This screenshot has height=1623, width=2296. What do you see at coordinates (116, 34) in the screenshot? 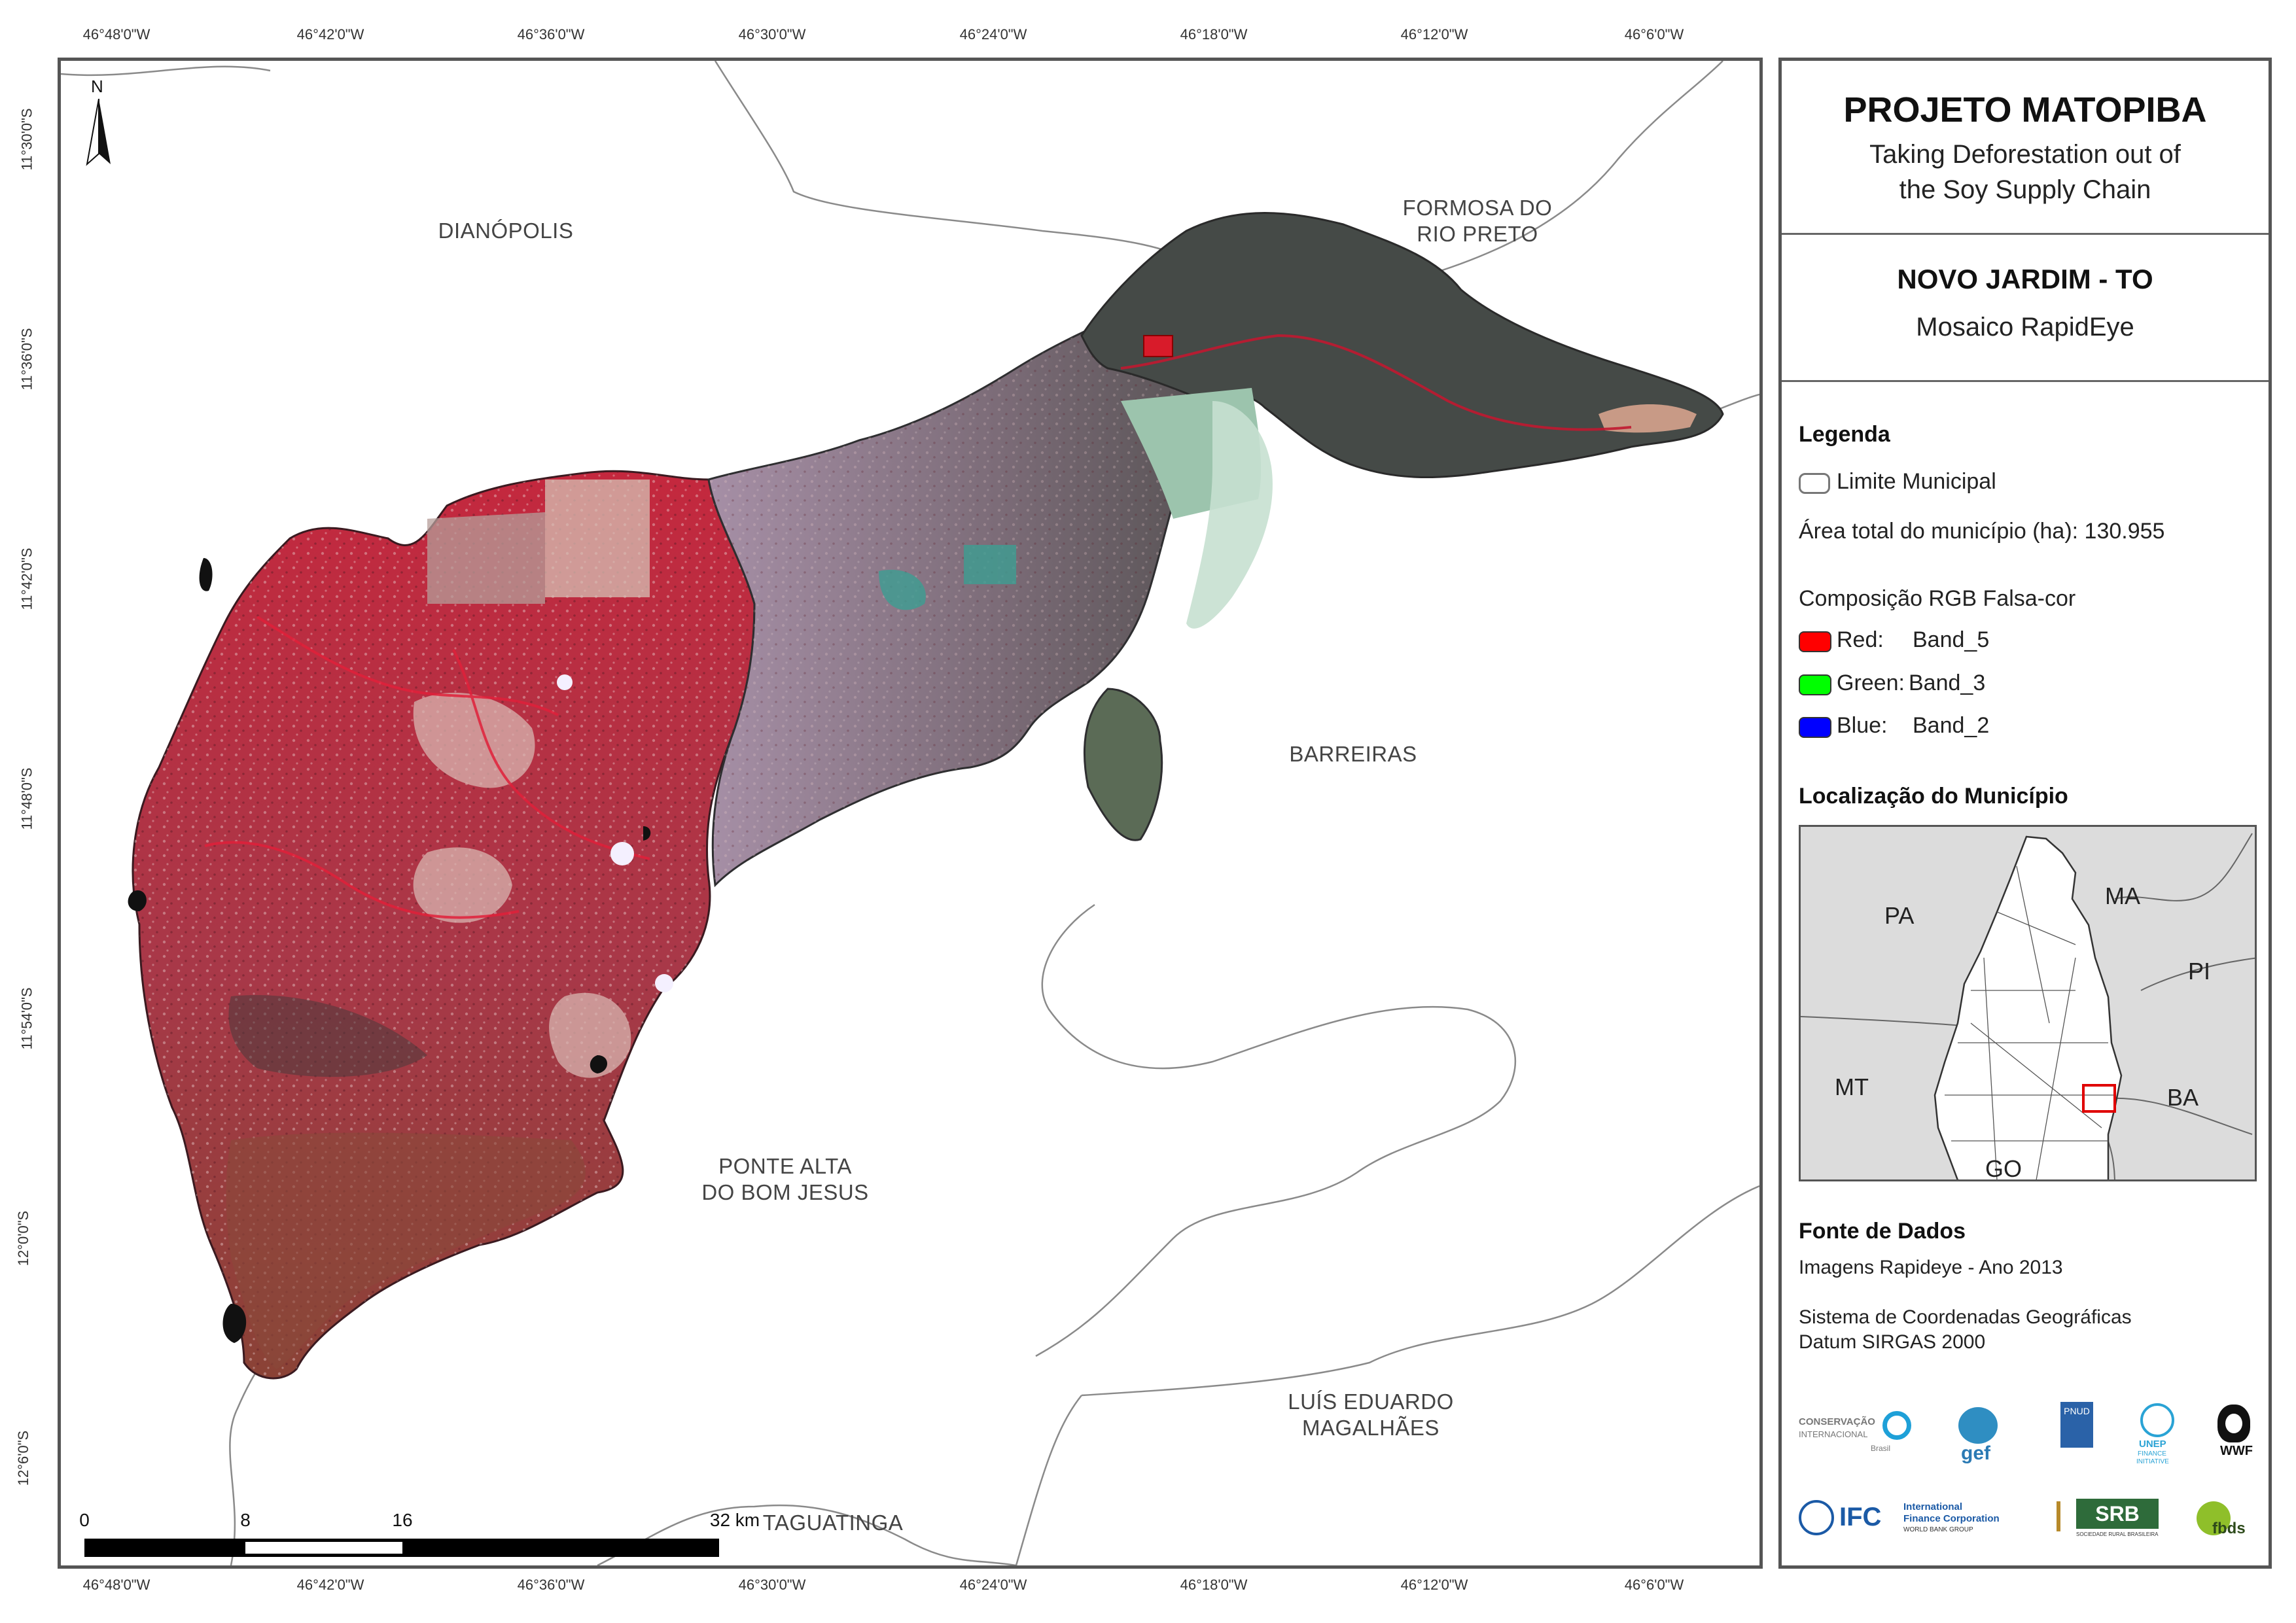
I see `lon-label: 46°48'0"W` at bounding box center [116, 34].